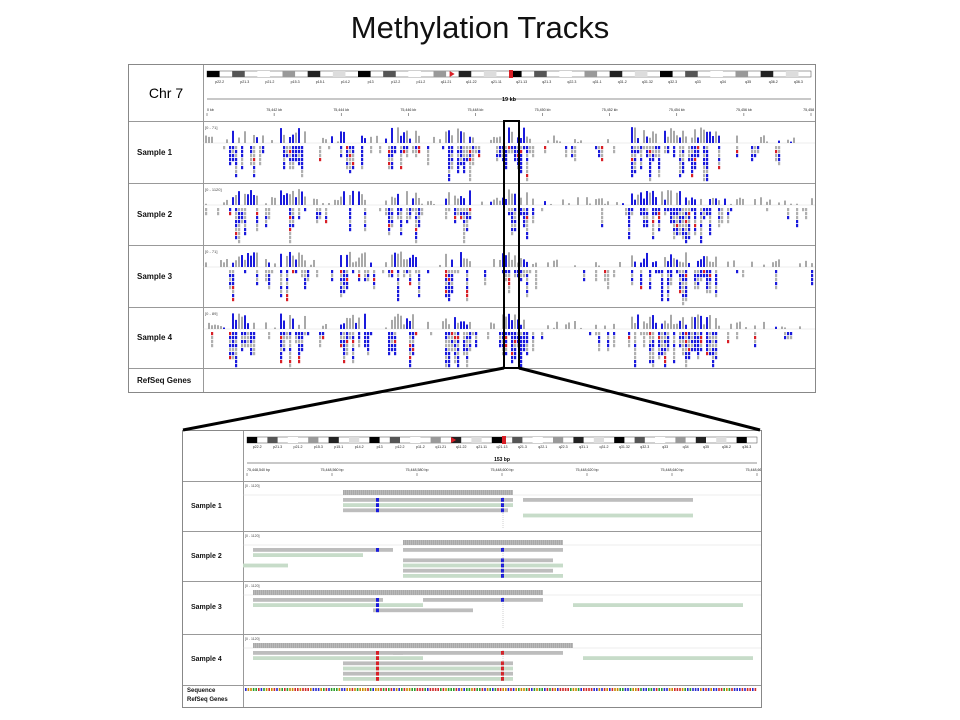 The height and width of the screenshot is (720, 960). I want to click on sequencing-read, so click(265, 565).